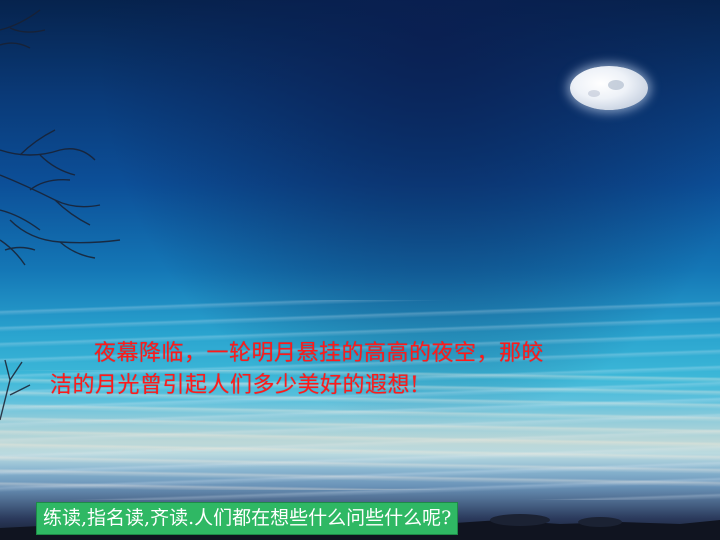  What do you see at coordinates (235, 385) in the screenshot?
I see `poem-line-2: 洁的月光曾引起人们多少美好的遐想!` at bounding box center [235, 385].